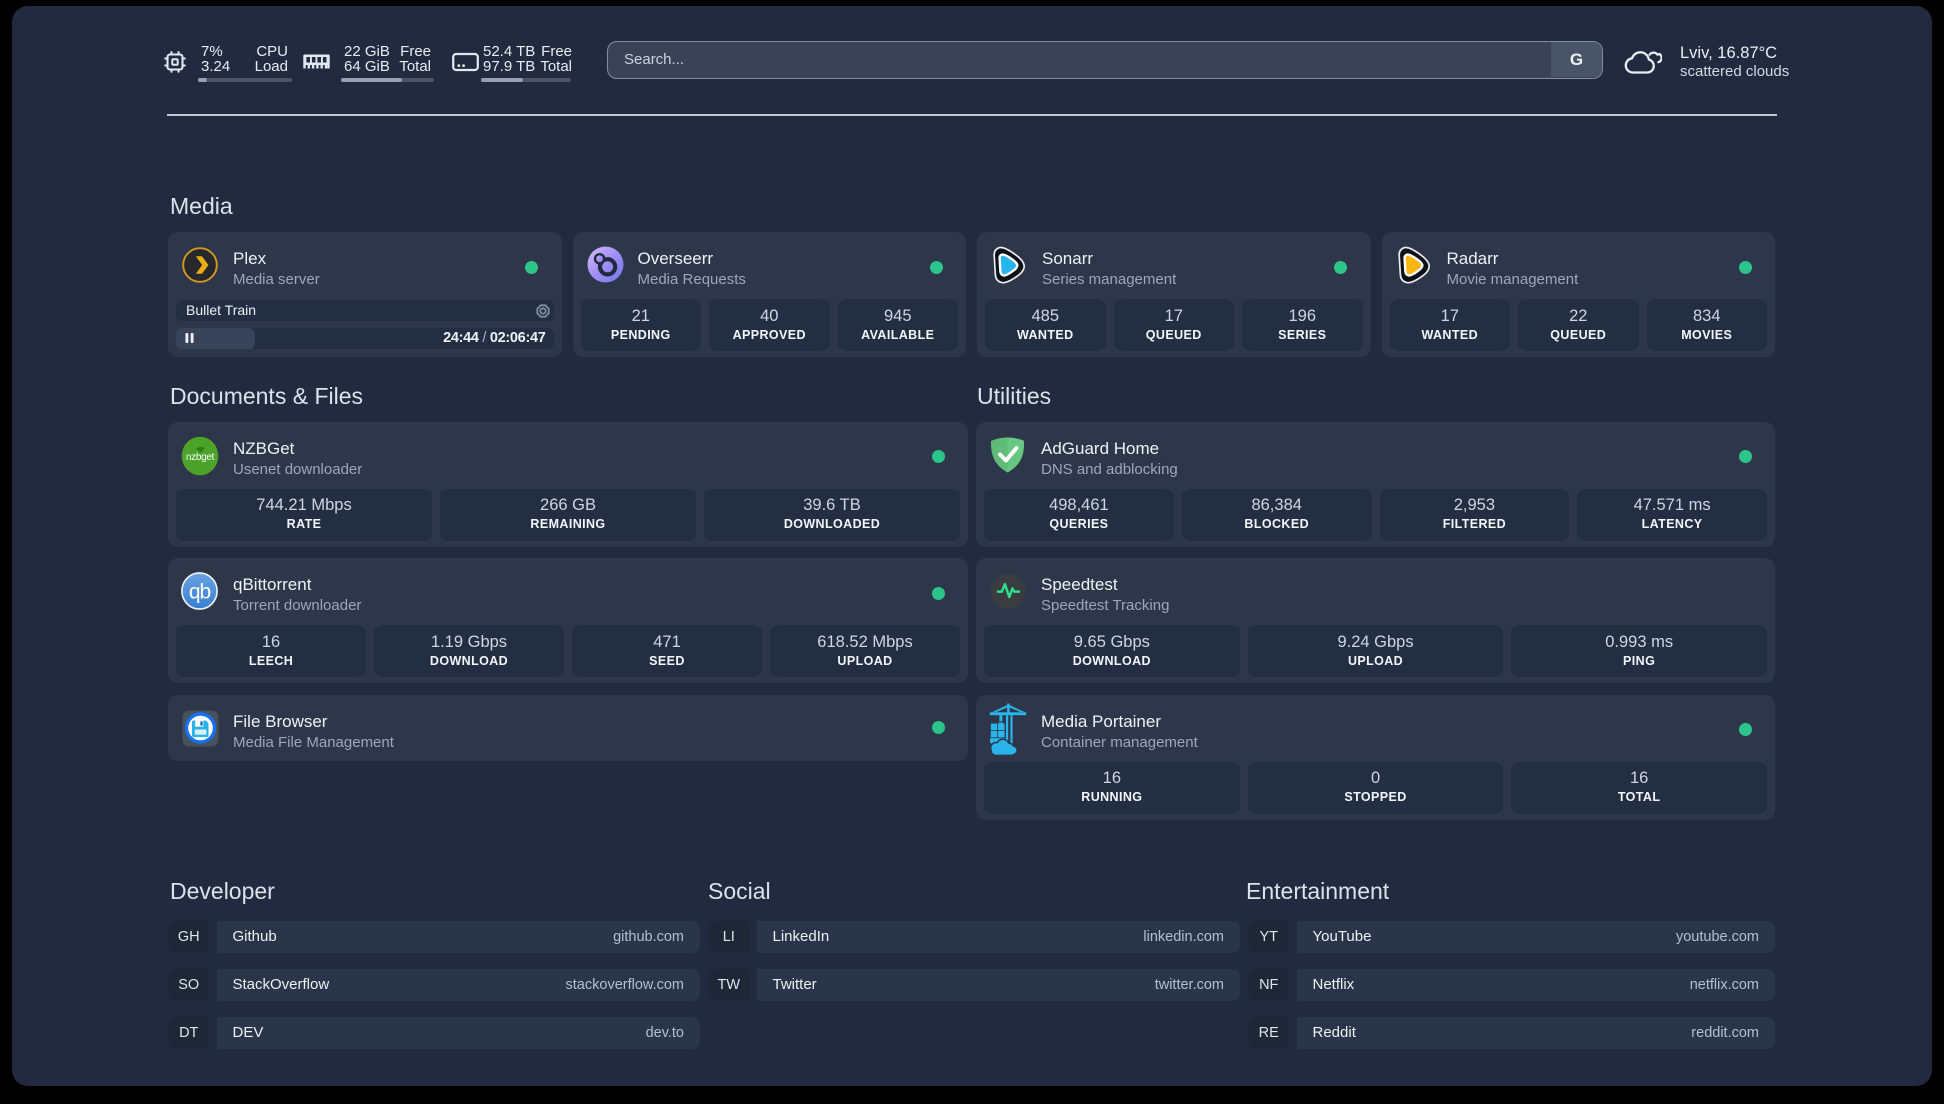 Image resolution: width=1944 pixels, height=1104 pixels. Describe the element at coordinates (200, 592) in the screenshot. I see `svg-text: qb` at that location.